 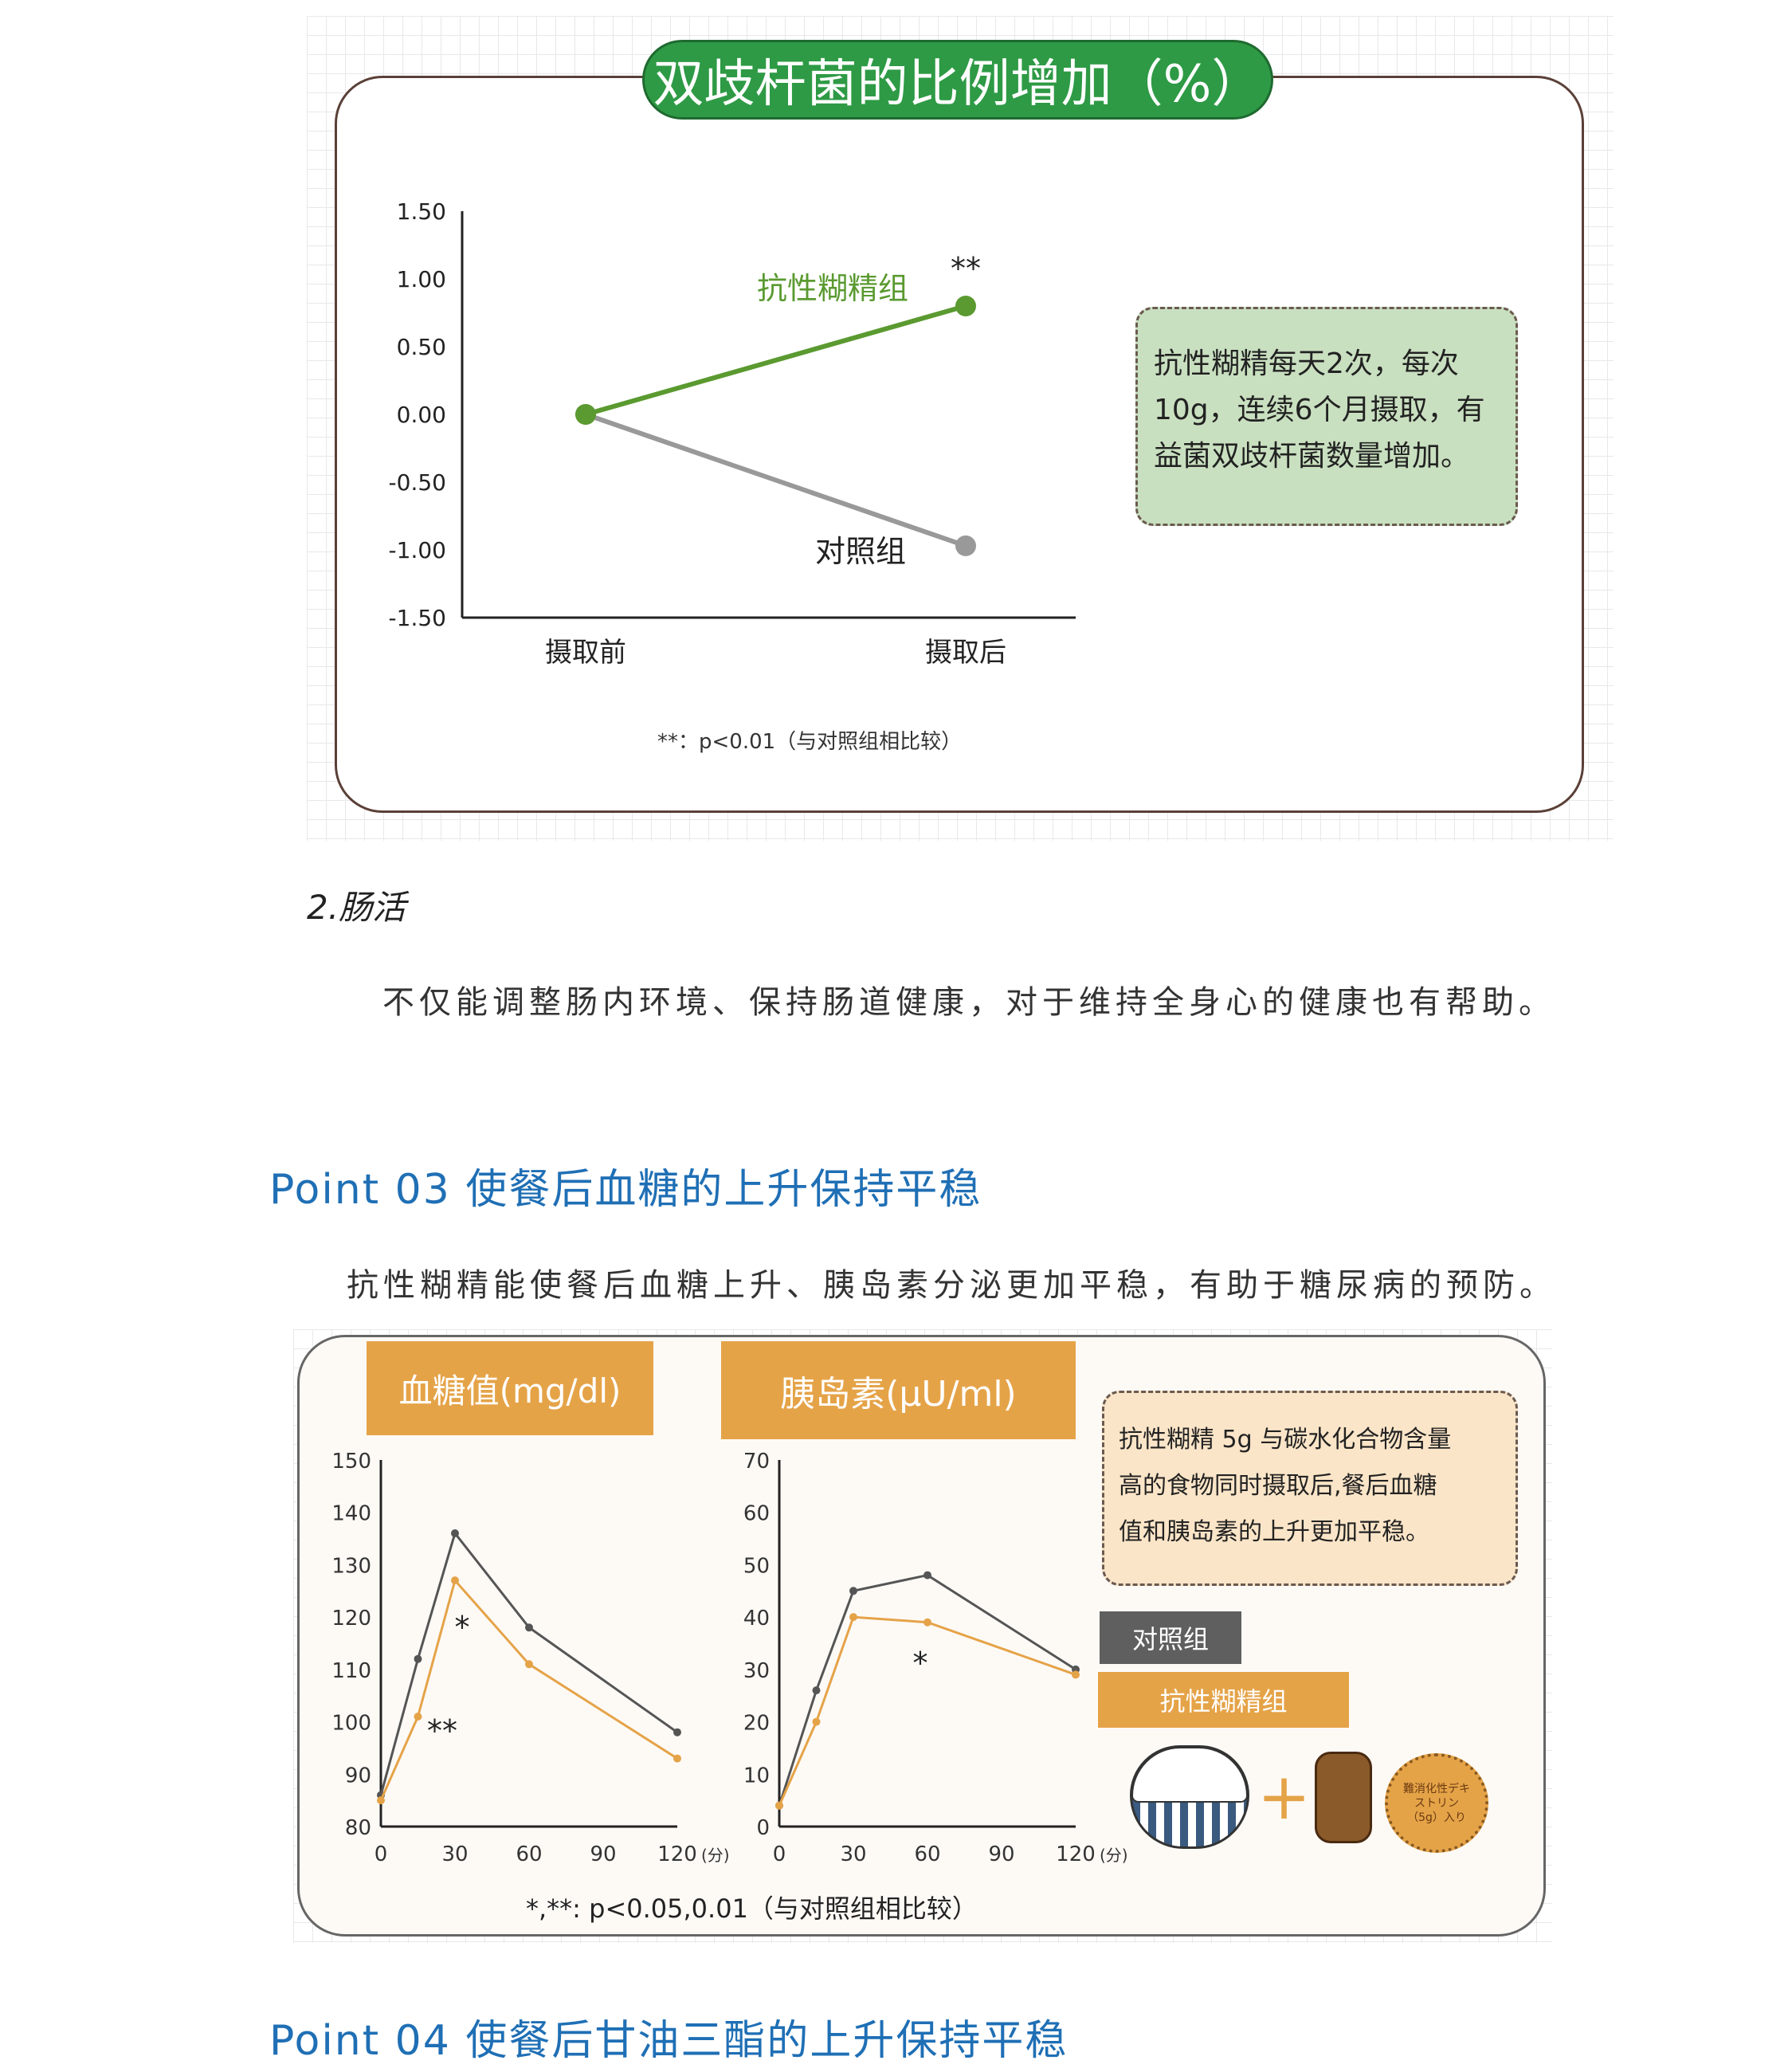 I want to click on y-tick-label: 30, so click(x=756, y=1671).